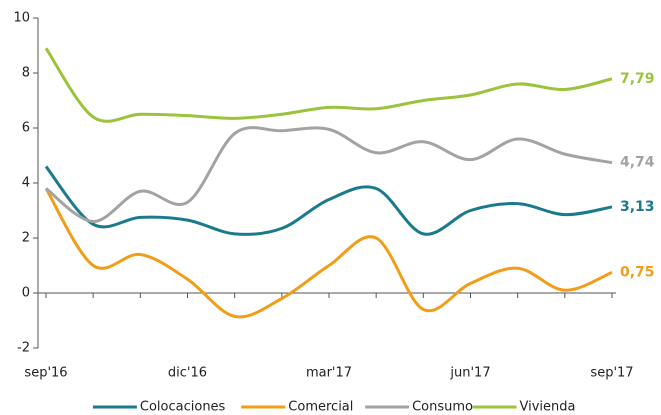 The height and width of the screenshot is (415, 661). I want to click on legend-label: Comercial, so click(320, 407).